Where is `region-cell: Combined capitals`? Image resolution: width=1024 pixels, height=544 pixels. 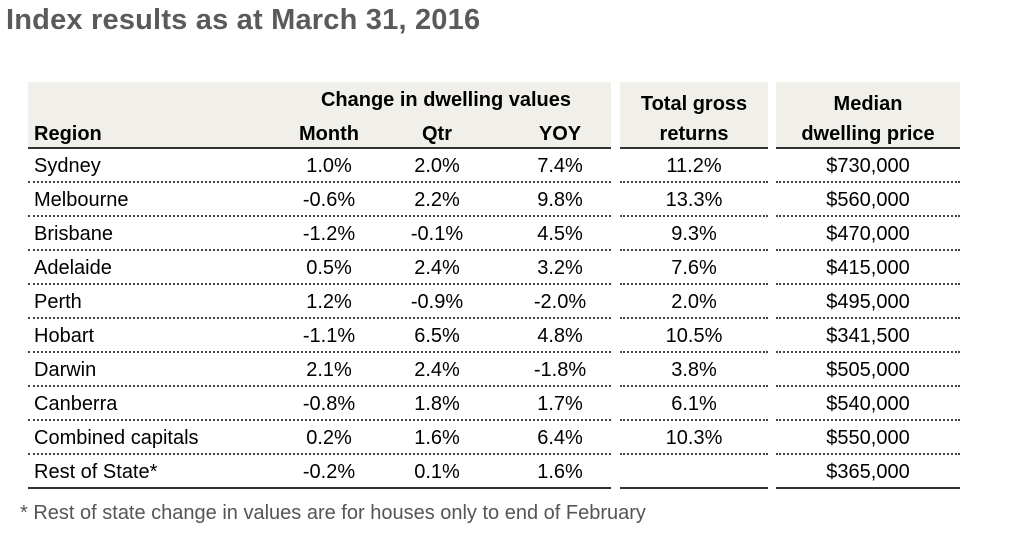
region-cell: Combined capitals is located at coordinates (116, 438).